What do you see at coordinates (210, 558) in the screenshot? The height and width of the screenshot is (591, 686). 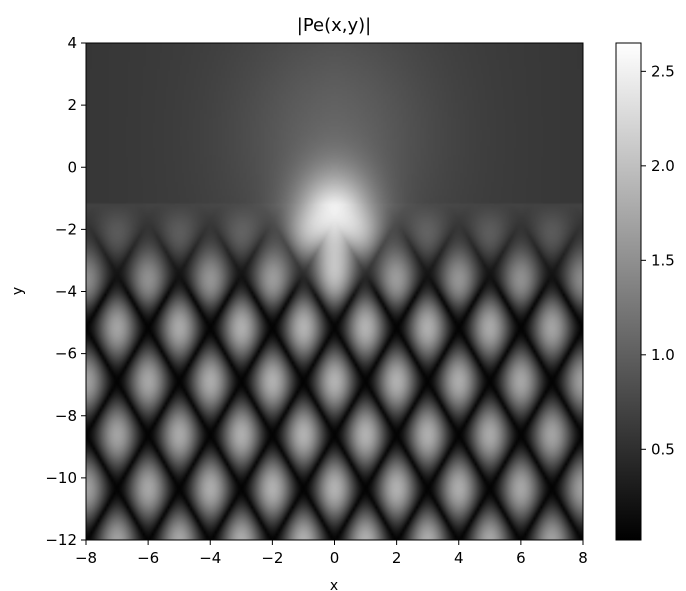 I see `x-tick-label: −4` at bounding box center [210, 558].